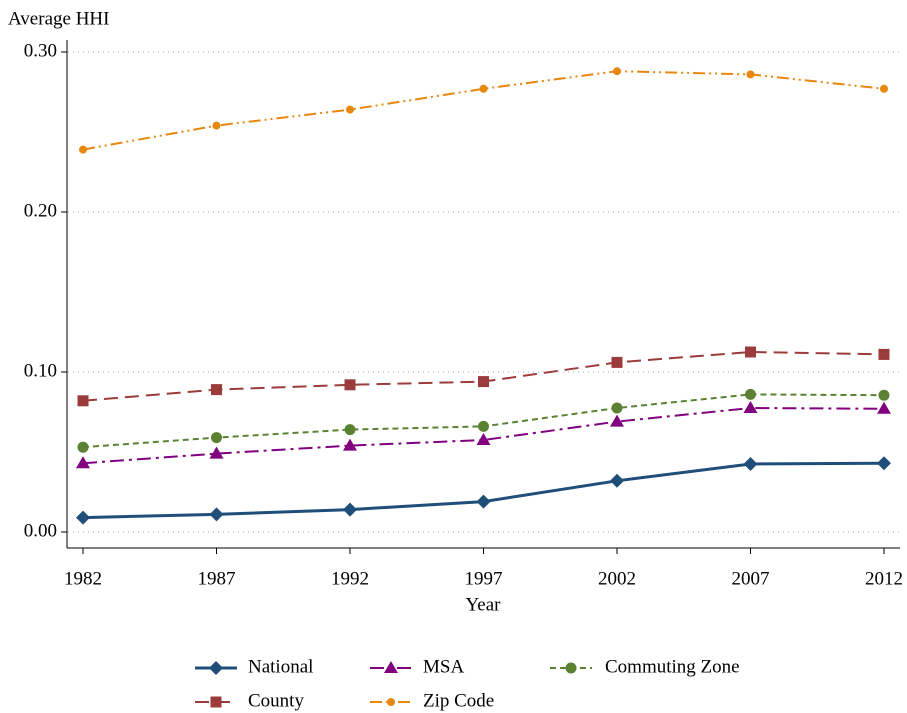 Image resolution: width=907 pixels, height=713 pixels. What do you see at coordinates (884, 578) in the screenshot?
I see `x-tick-label: 2012` at bounding box center [884, 578].